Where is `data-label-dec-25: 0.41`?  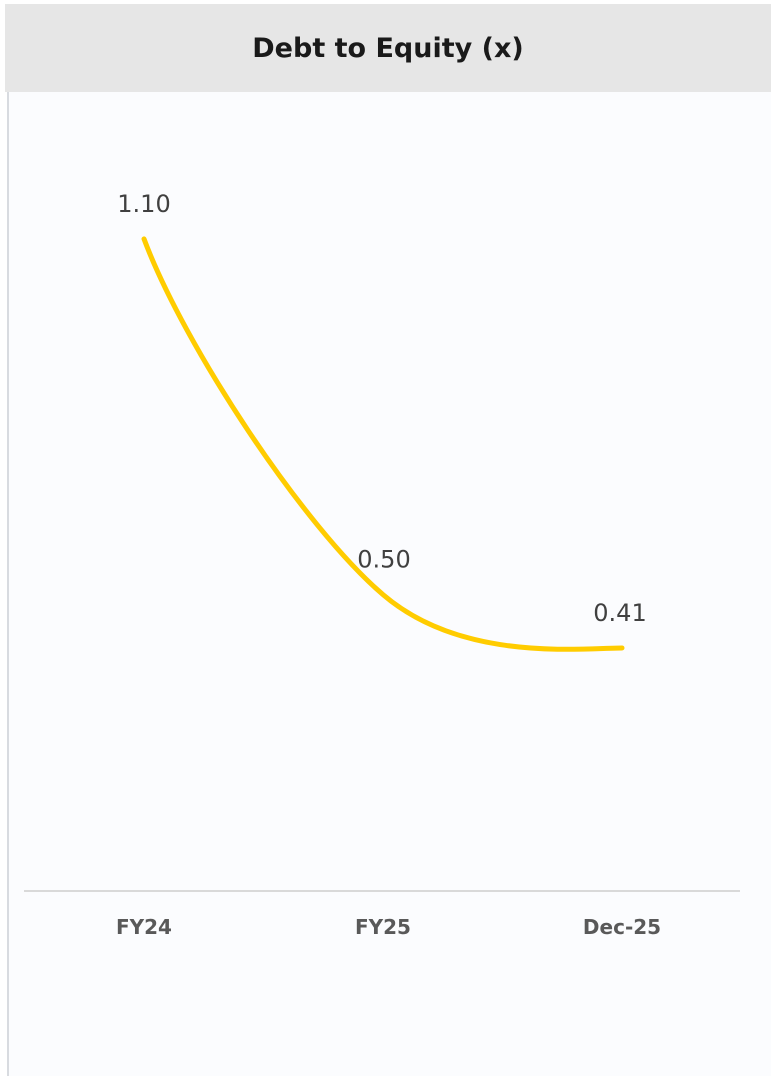
data-label-dec-25: 0.41 is located at coordinates (619, 613).